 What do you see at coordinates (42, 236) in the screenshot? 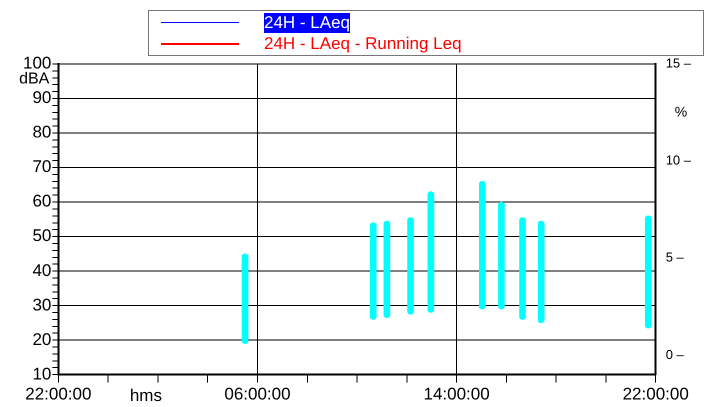
I see `y-tick-label: 50` at bounding box center [42, 236].